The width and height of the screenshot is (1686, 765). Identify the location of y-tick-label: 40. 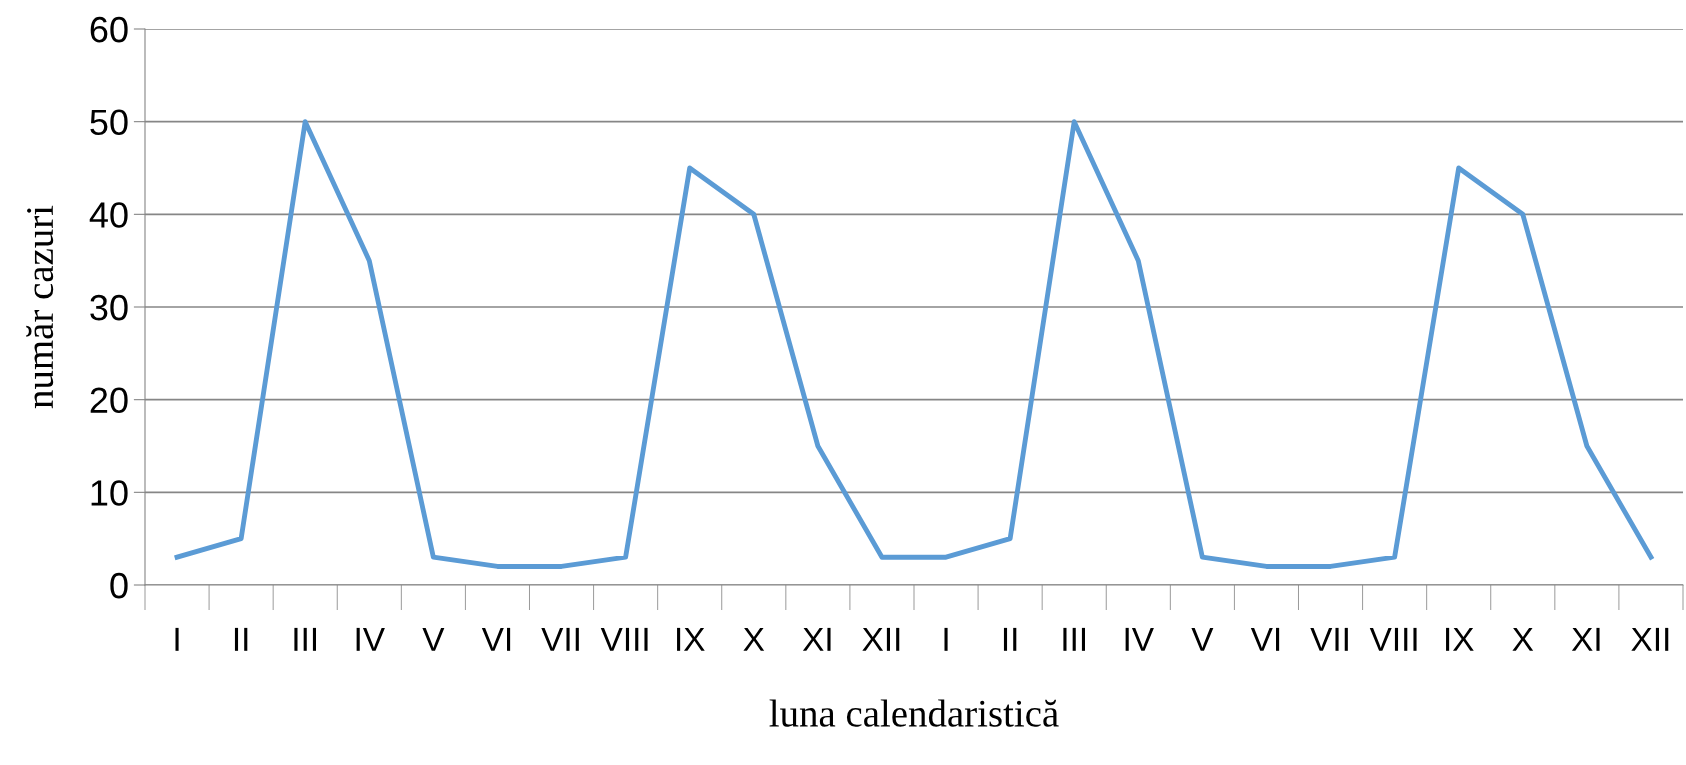
(108, 215).